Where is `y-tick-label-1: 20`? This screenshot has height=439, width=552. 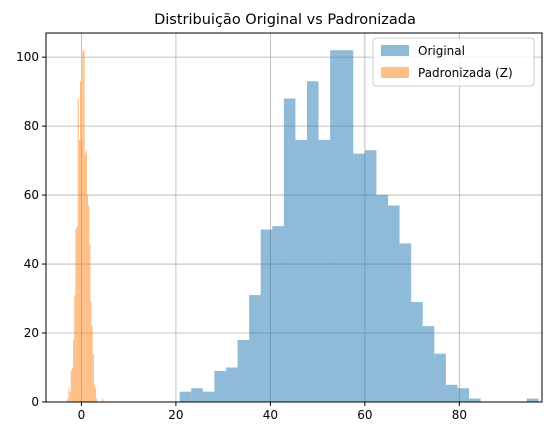 y-tick-label-1: 20 is located at coordinates (31, 333).